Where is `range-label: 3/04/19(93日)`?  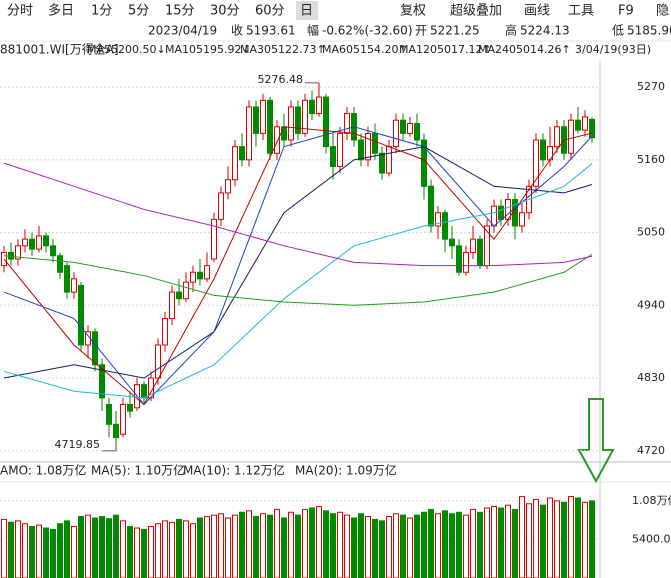
range-label: 3/04/19(93日) is located at coordinates (613, 49).